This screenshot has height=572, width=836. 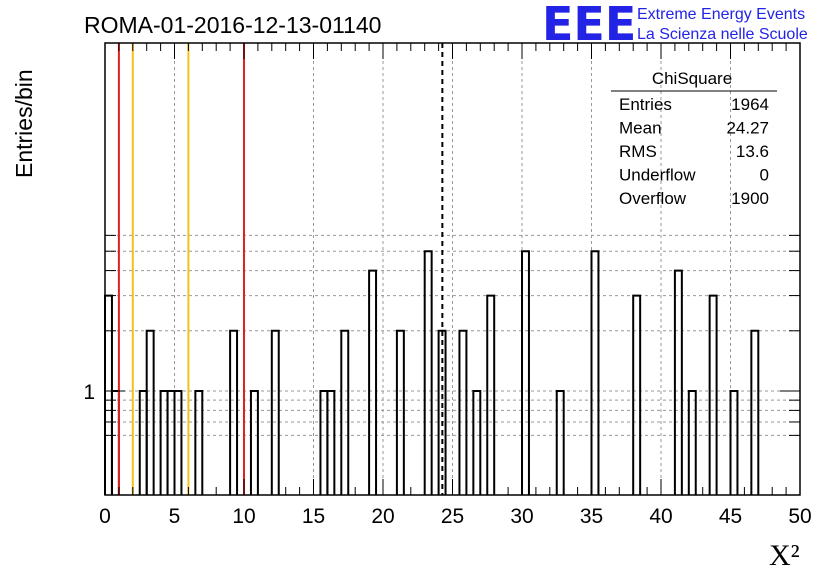 What do you see at coordinates (105, 516) in the screenshot?
I see `x-tick-label: 0` at bounding box center [105, 516].